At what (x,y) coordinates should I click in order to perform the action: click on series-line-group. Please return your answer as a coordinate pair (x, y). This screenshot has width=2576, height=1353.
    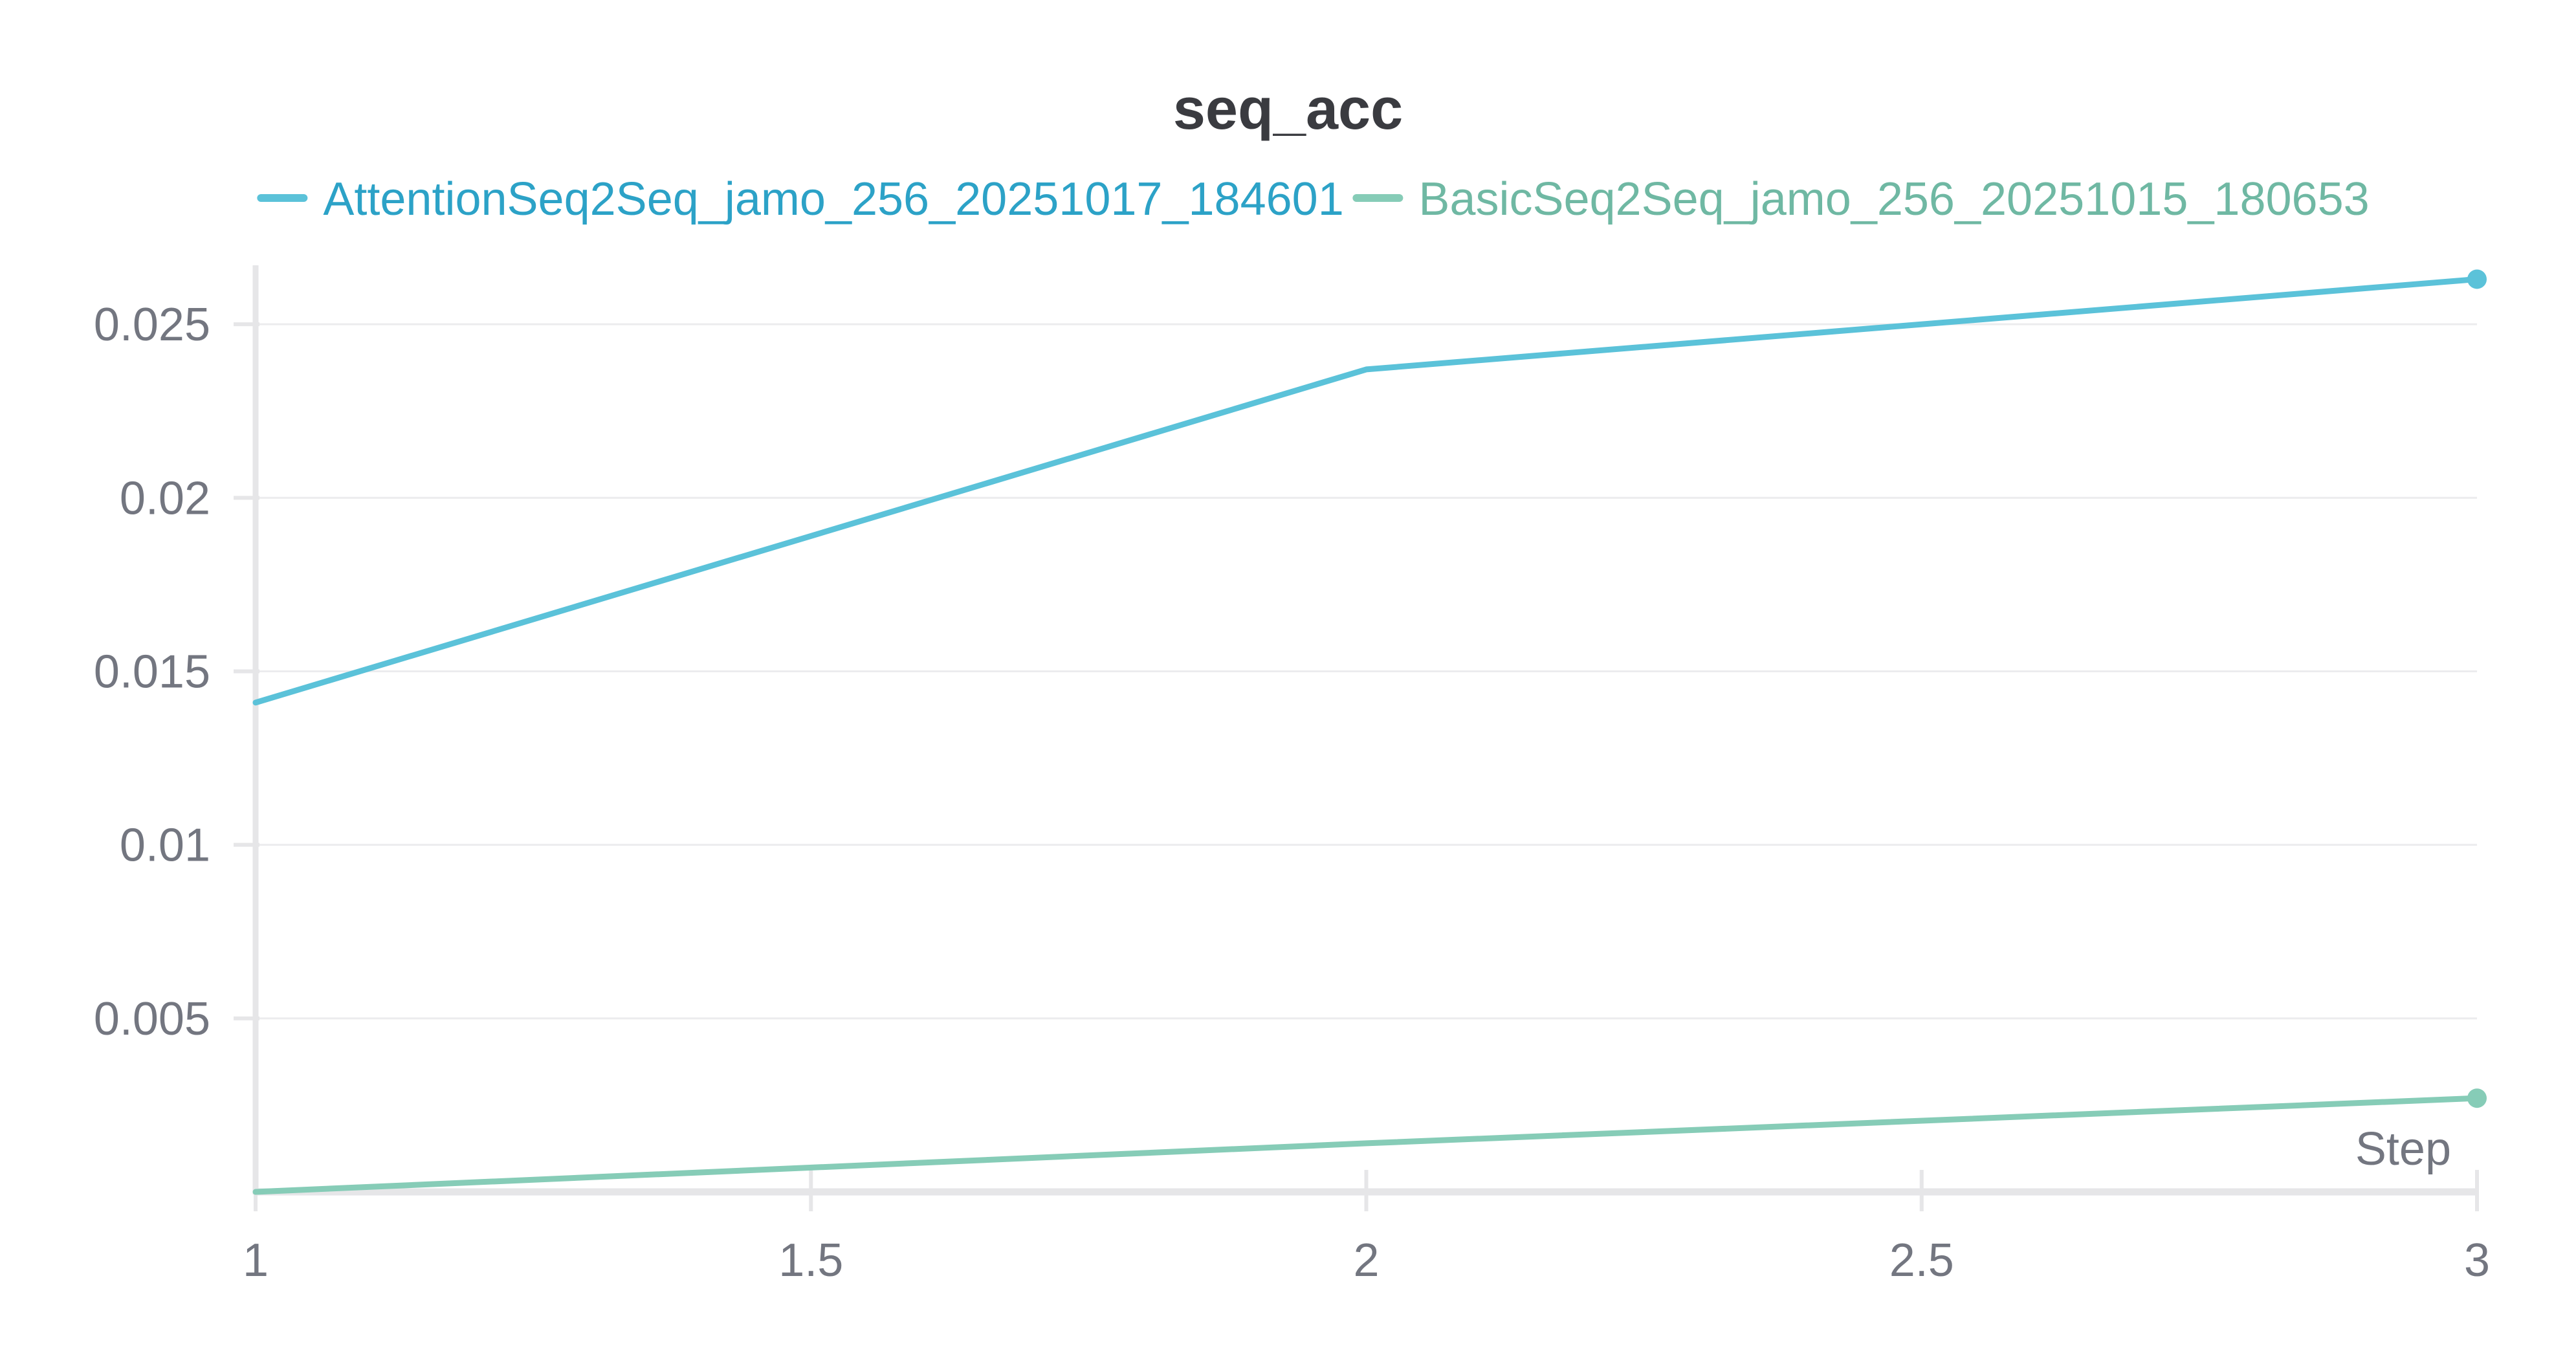
    Looking at the image, I should click on (1370, 1141).